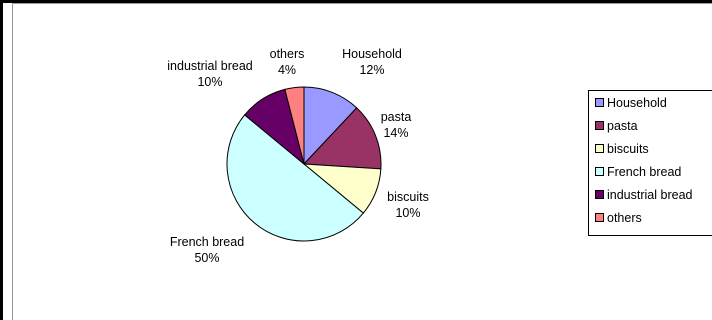 The height and width of the screenshot is (320, 712). What do you see at coordinates (210, 66) in the screenshot?
I see `label-industrial-bread-name: industrial bread` at bounding box center [210, 66].